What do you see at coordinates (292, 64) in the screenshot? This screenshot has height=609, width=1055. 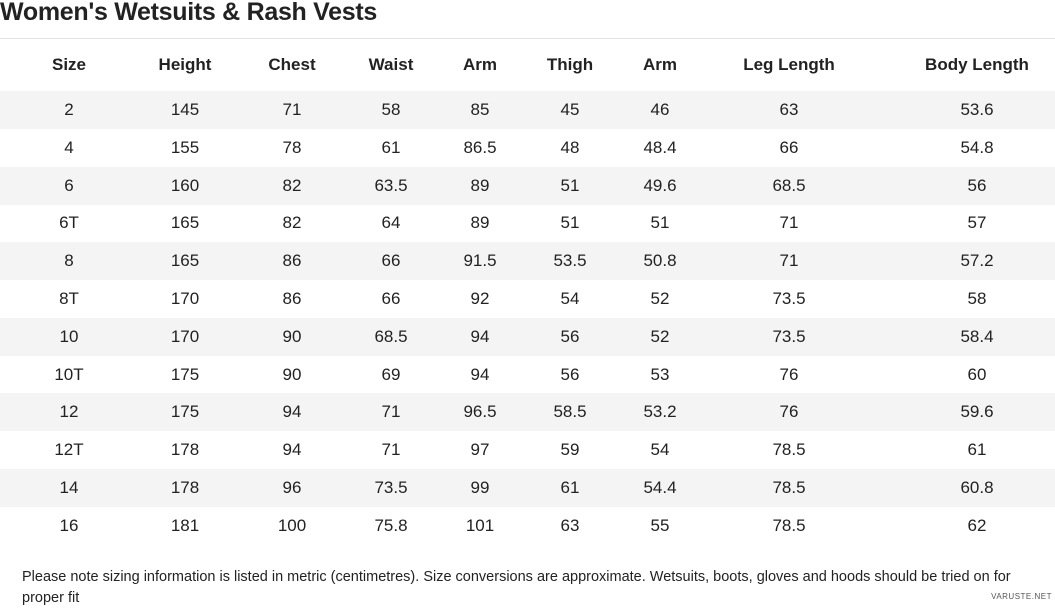 I see `column-header: Chest` at bounding box center [292, 64].